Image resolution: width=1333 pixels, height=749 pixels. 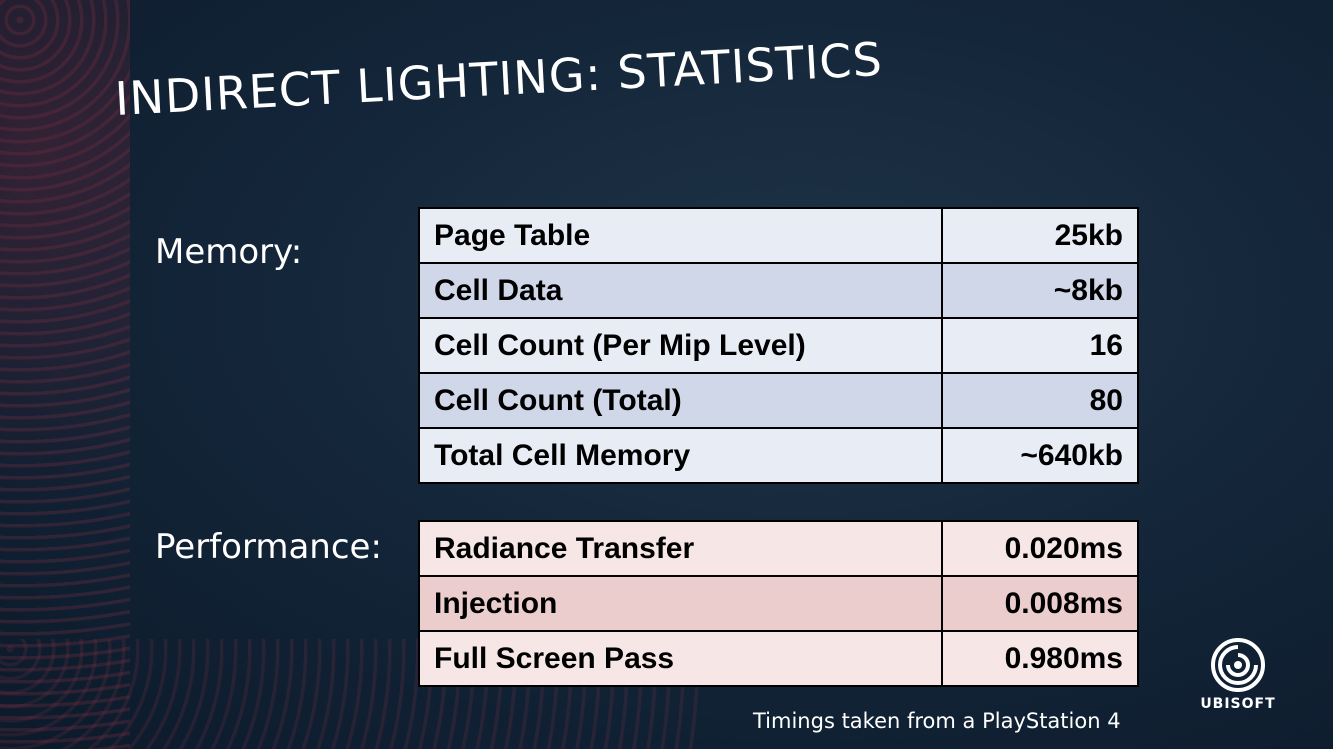 I want to click on table-row: Cell Data ~8kb, so click(x=778, y=290).